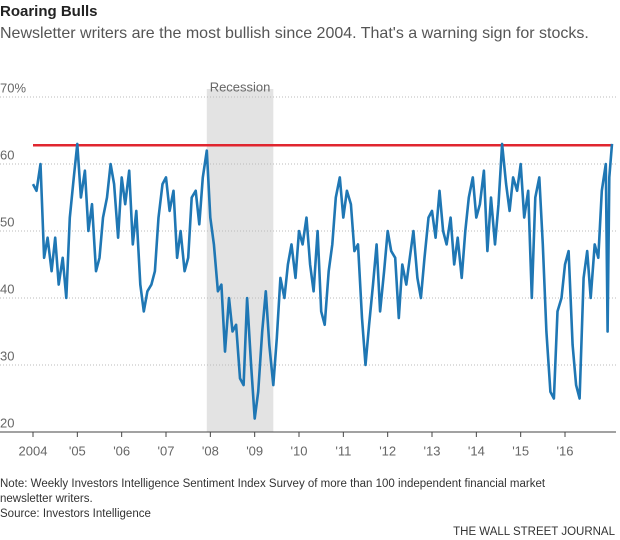  What do you see at coordinates (210, 450) in the screenshot?
I see `x-tick-label: '08` at bounding box center [210, 450].